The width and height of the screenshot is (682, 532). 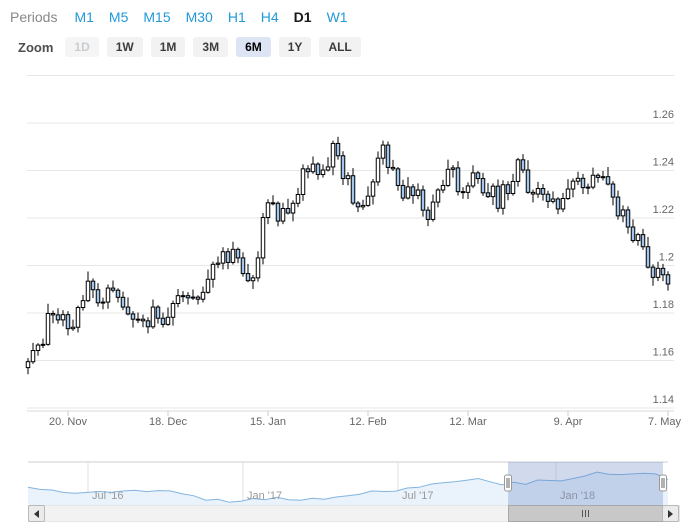 What do you see at coordinates (568, 422) in the screenshot?
I see `x-axis-label: 9. Apr` at bounding box center [568, 422].